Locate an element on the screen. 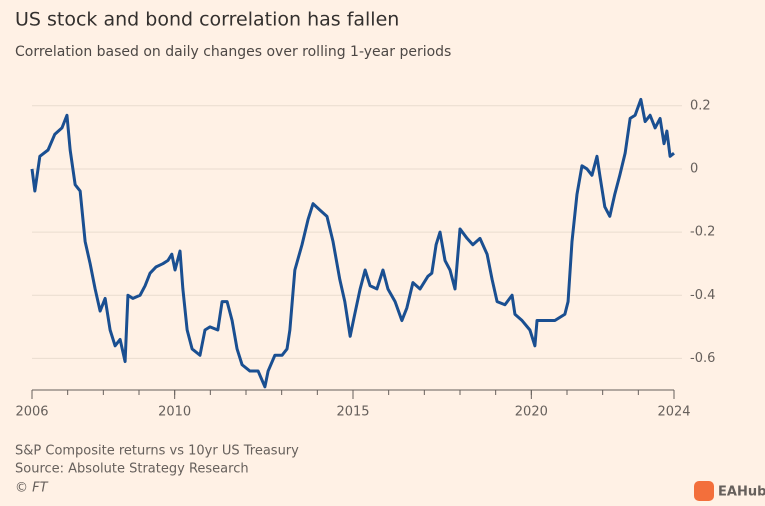 The width and height of the screenshot is (765, 506). watermark: EAHub is located at coordinates (741, 492).